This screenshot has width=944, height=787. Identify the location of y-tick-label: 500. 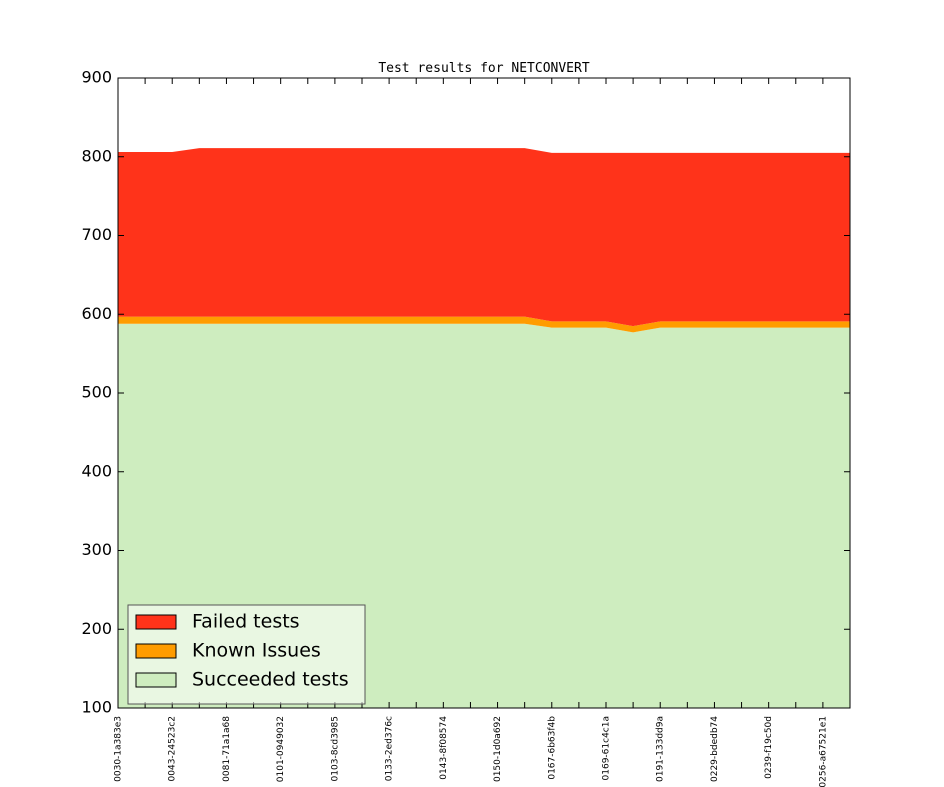
(96, 392).